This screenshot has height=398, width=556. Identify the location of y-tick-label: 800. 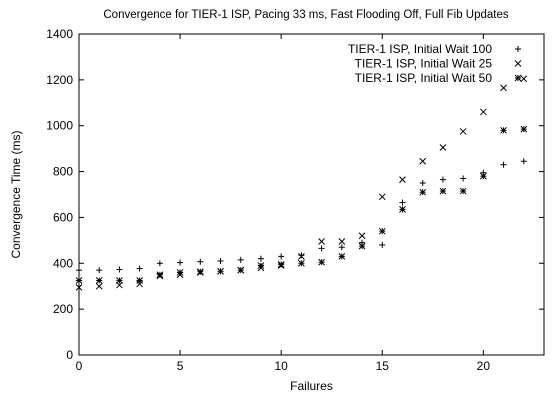
(63, 172).